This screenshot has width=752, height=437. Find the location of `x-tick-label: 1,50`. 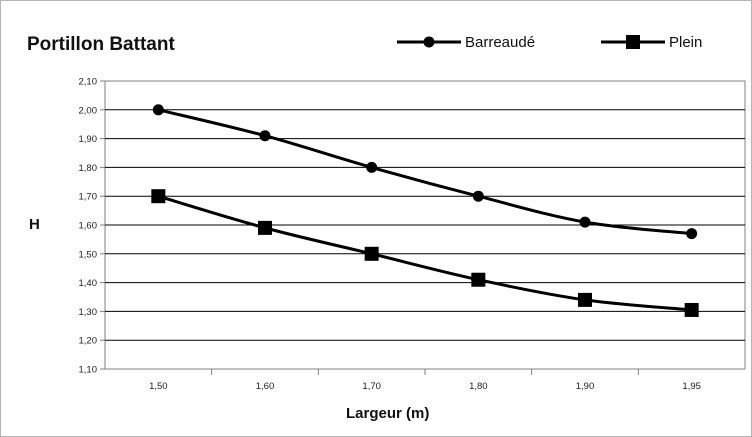

x-tick-label: 1,50 is located at coordinates (158, 386).